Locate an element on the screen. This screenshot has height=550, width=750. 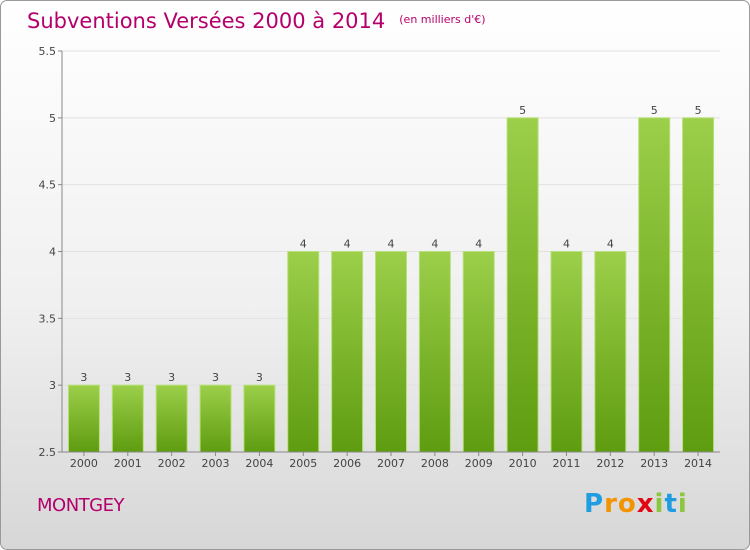
bar-2013 is located at coordinates (654, 285).